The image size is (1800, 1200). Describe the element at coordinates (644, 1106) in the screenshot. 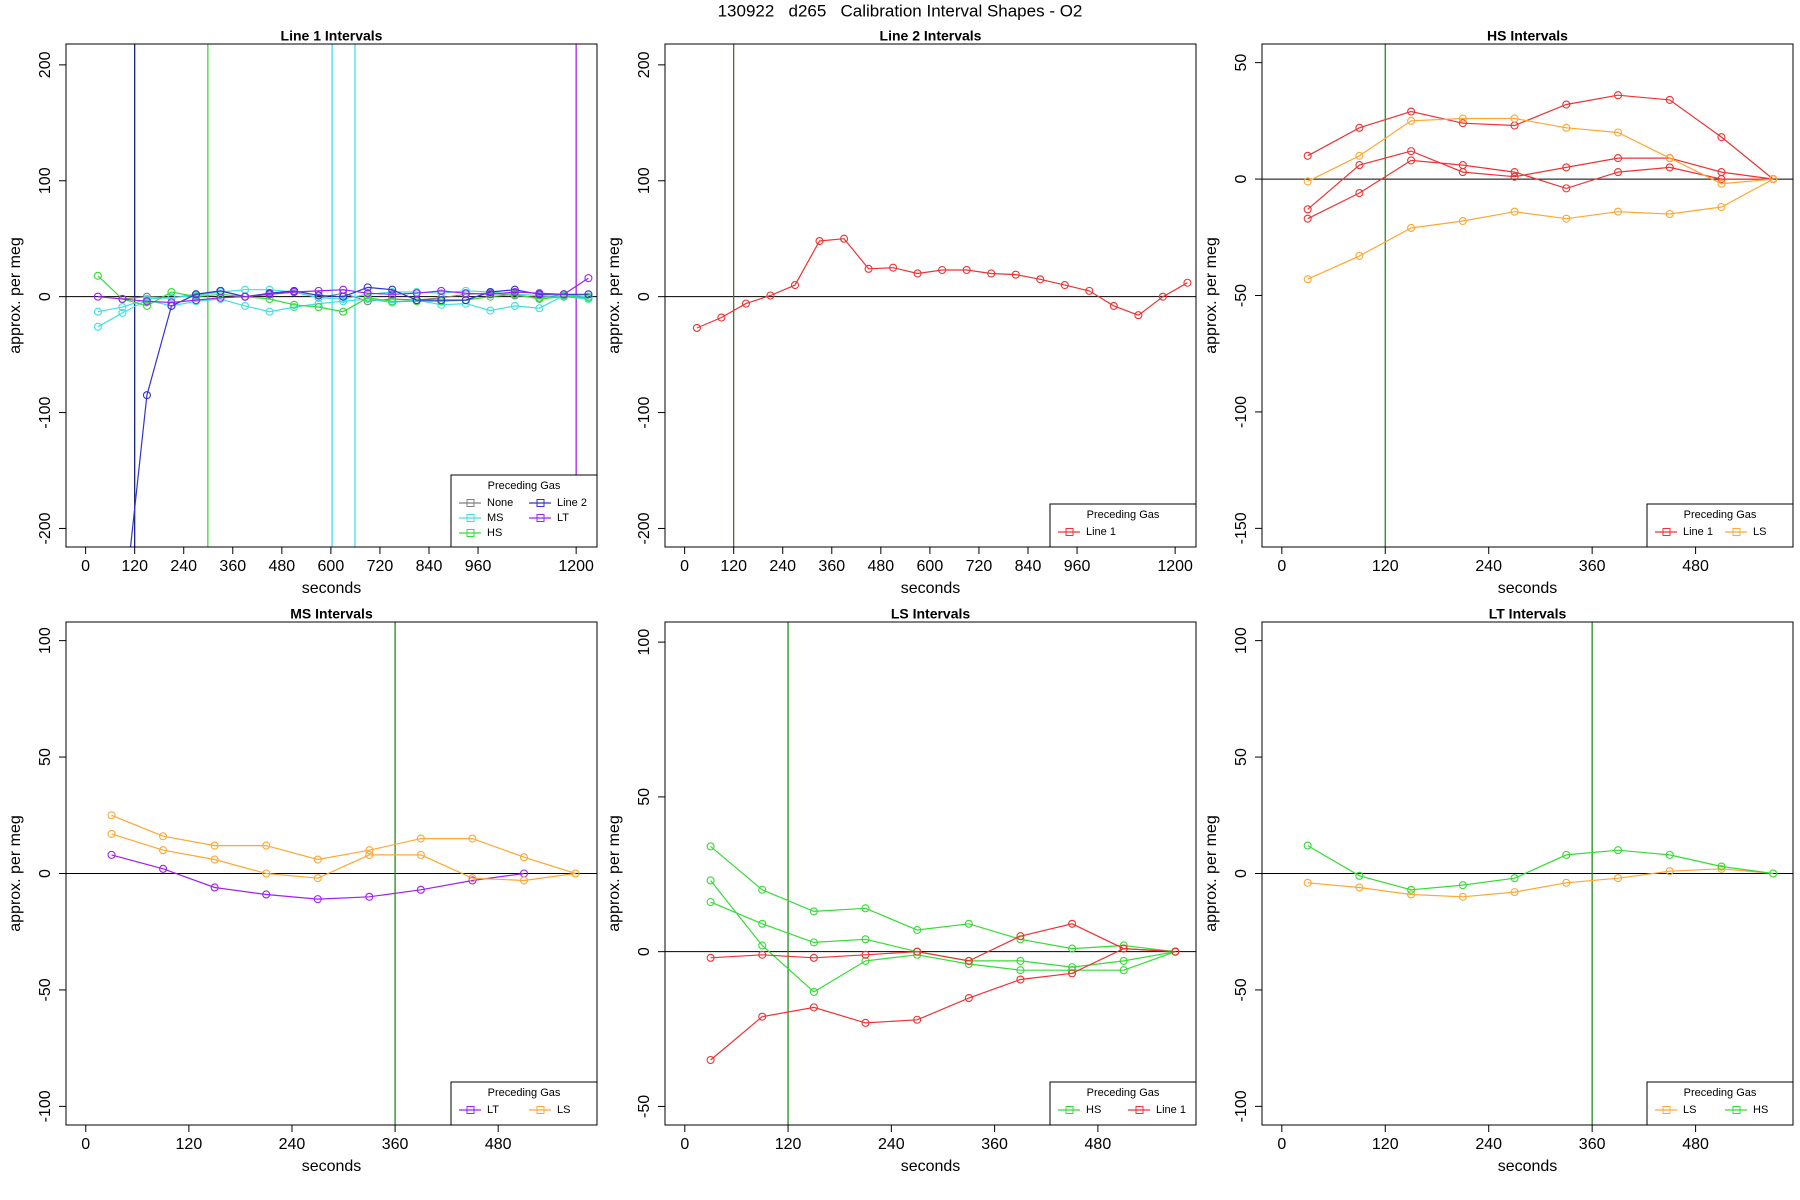

I see `y-tick-label: -50` at that location.